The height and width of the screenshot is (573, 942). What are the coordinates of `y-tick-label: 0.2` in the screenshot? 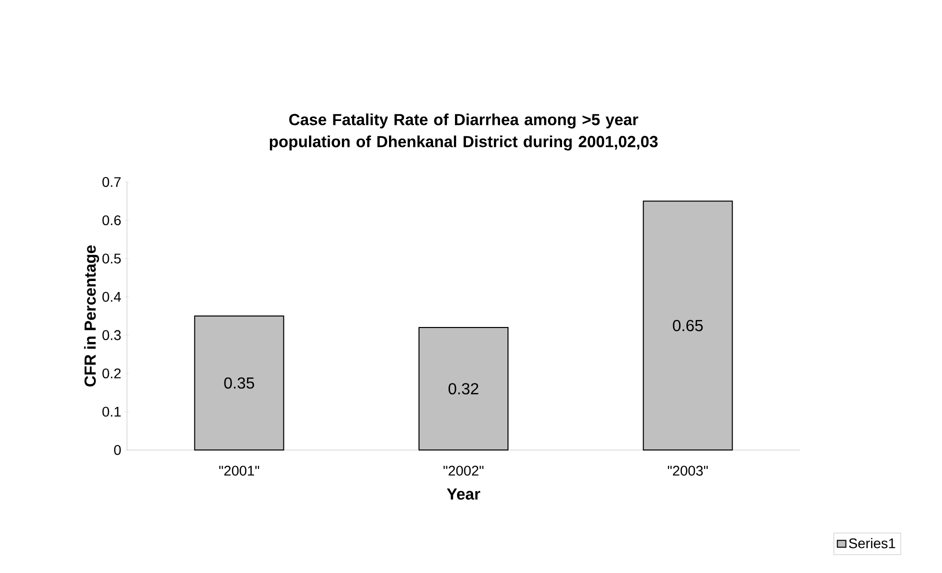 It's located at (111, 373).